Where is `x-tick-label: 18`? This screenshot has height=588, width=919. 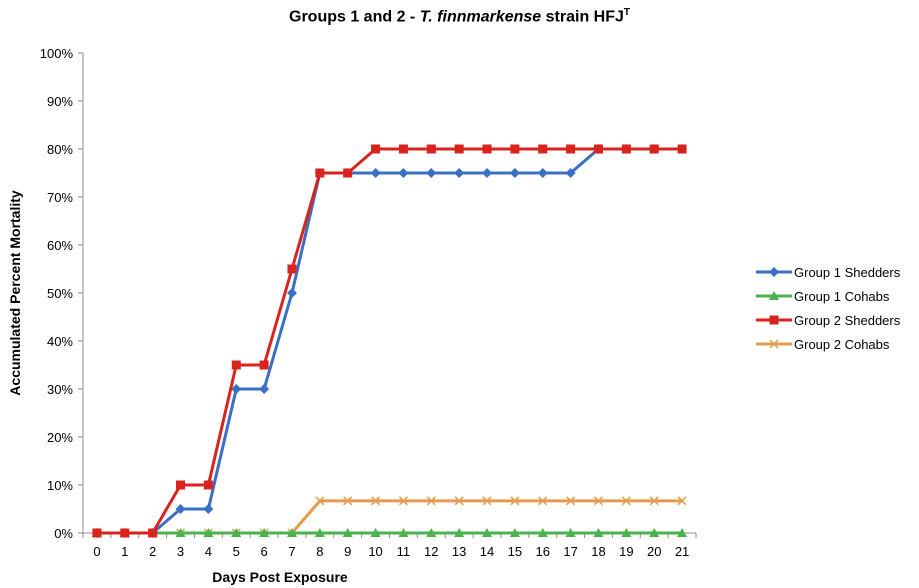 x-tick-label: 18 is located at coordinates (598, 551).